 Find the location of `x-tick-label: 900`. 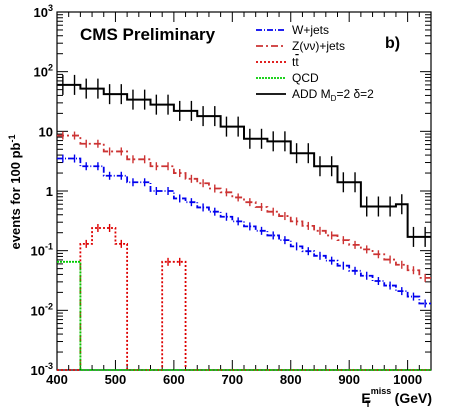

x-tick-label: 900 is located at coordinates (349, 379).